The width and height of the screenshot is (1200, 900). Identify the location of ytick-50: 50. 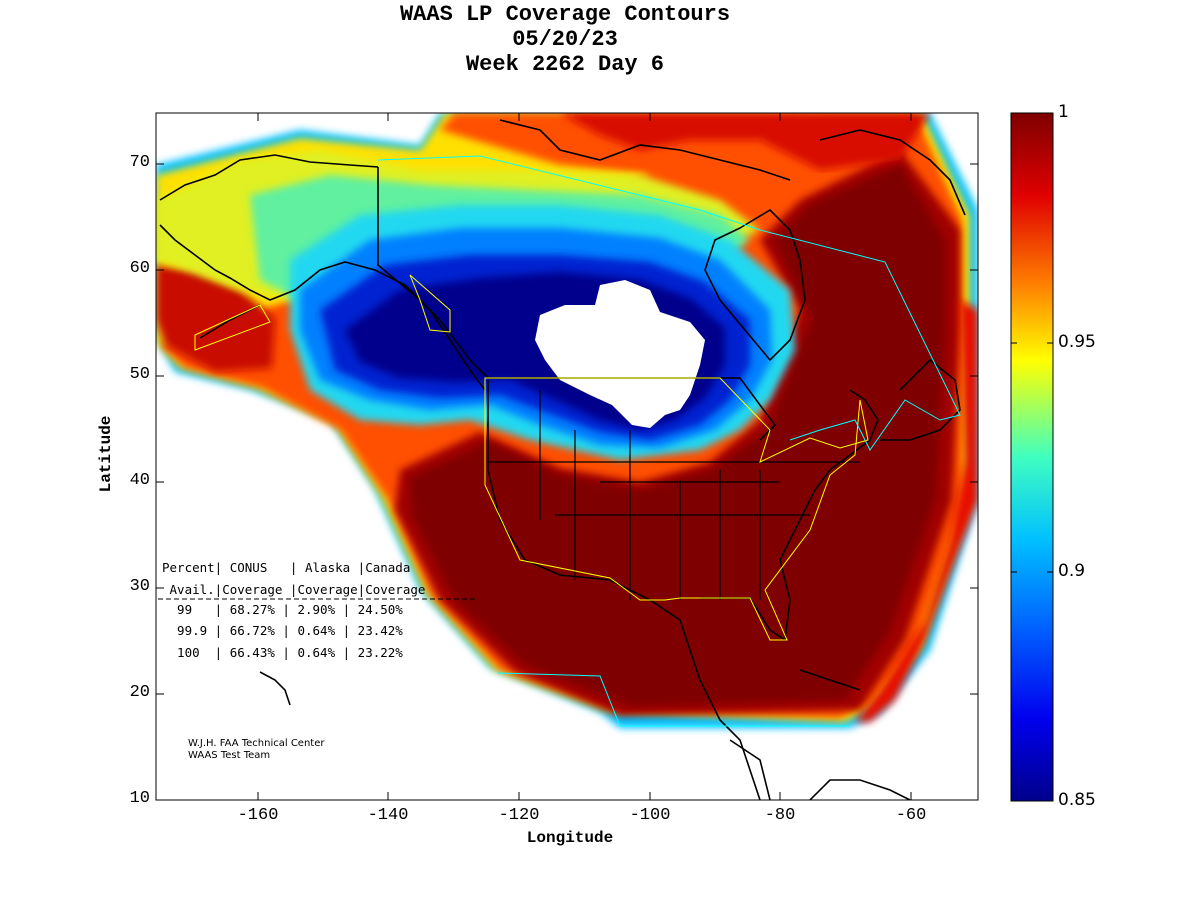
(139, 374).